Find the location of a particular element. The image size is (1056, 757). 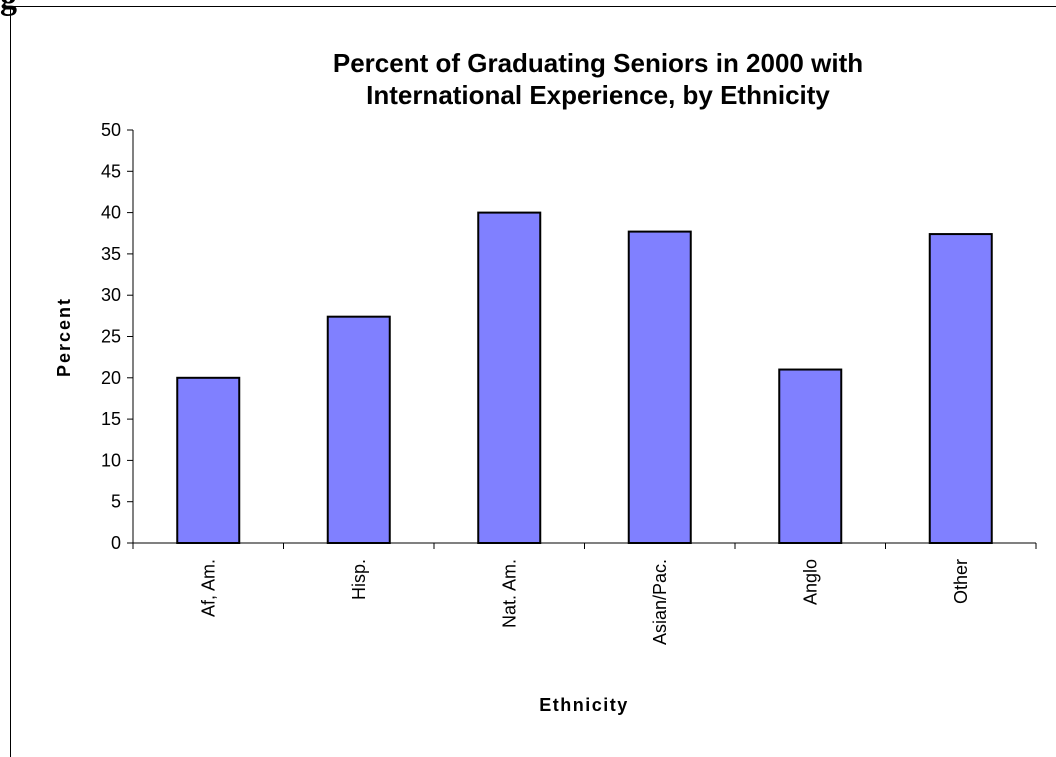

cropped-heading-fragment: g is located at coordinates (8, 8).